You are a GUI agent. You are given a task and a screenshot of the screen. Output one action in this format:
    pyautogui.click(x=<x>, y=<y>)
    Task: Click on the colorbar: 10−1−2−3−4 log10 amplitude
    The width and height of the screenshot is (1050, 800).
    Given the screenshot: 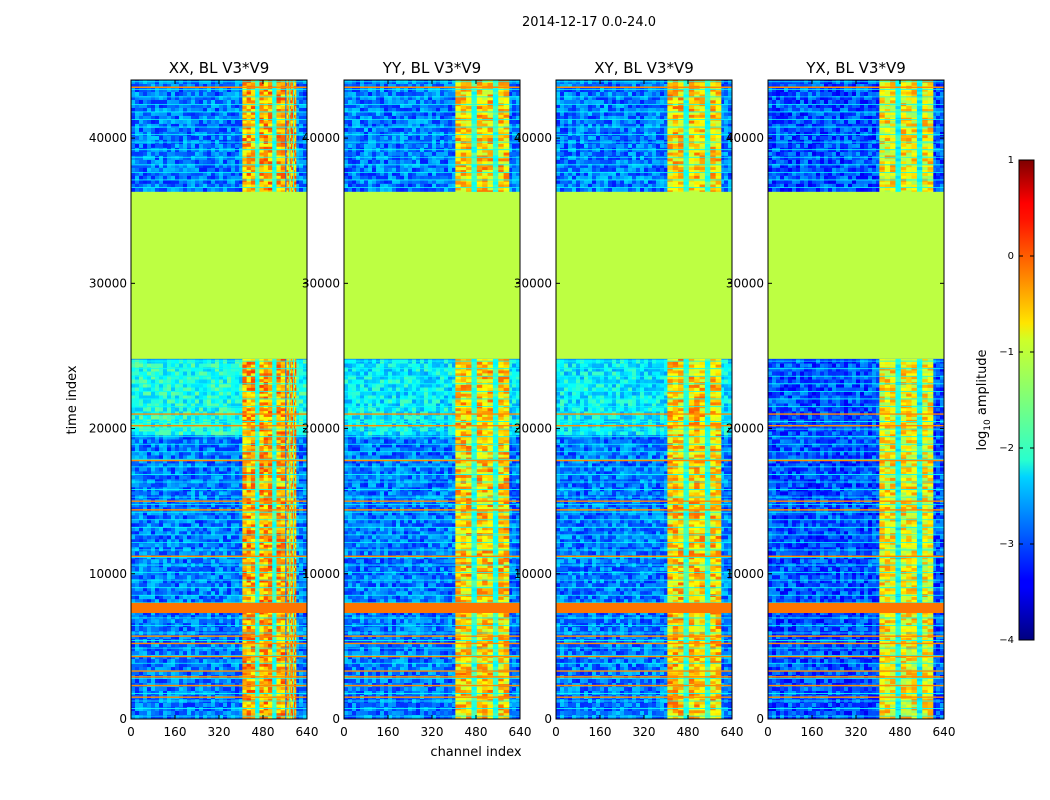 What is the action you would take?
    pyautogui.click(x=1005, y=400)
    